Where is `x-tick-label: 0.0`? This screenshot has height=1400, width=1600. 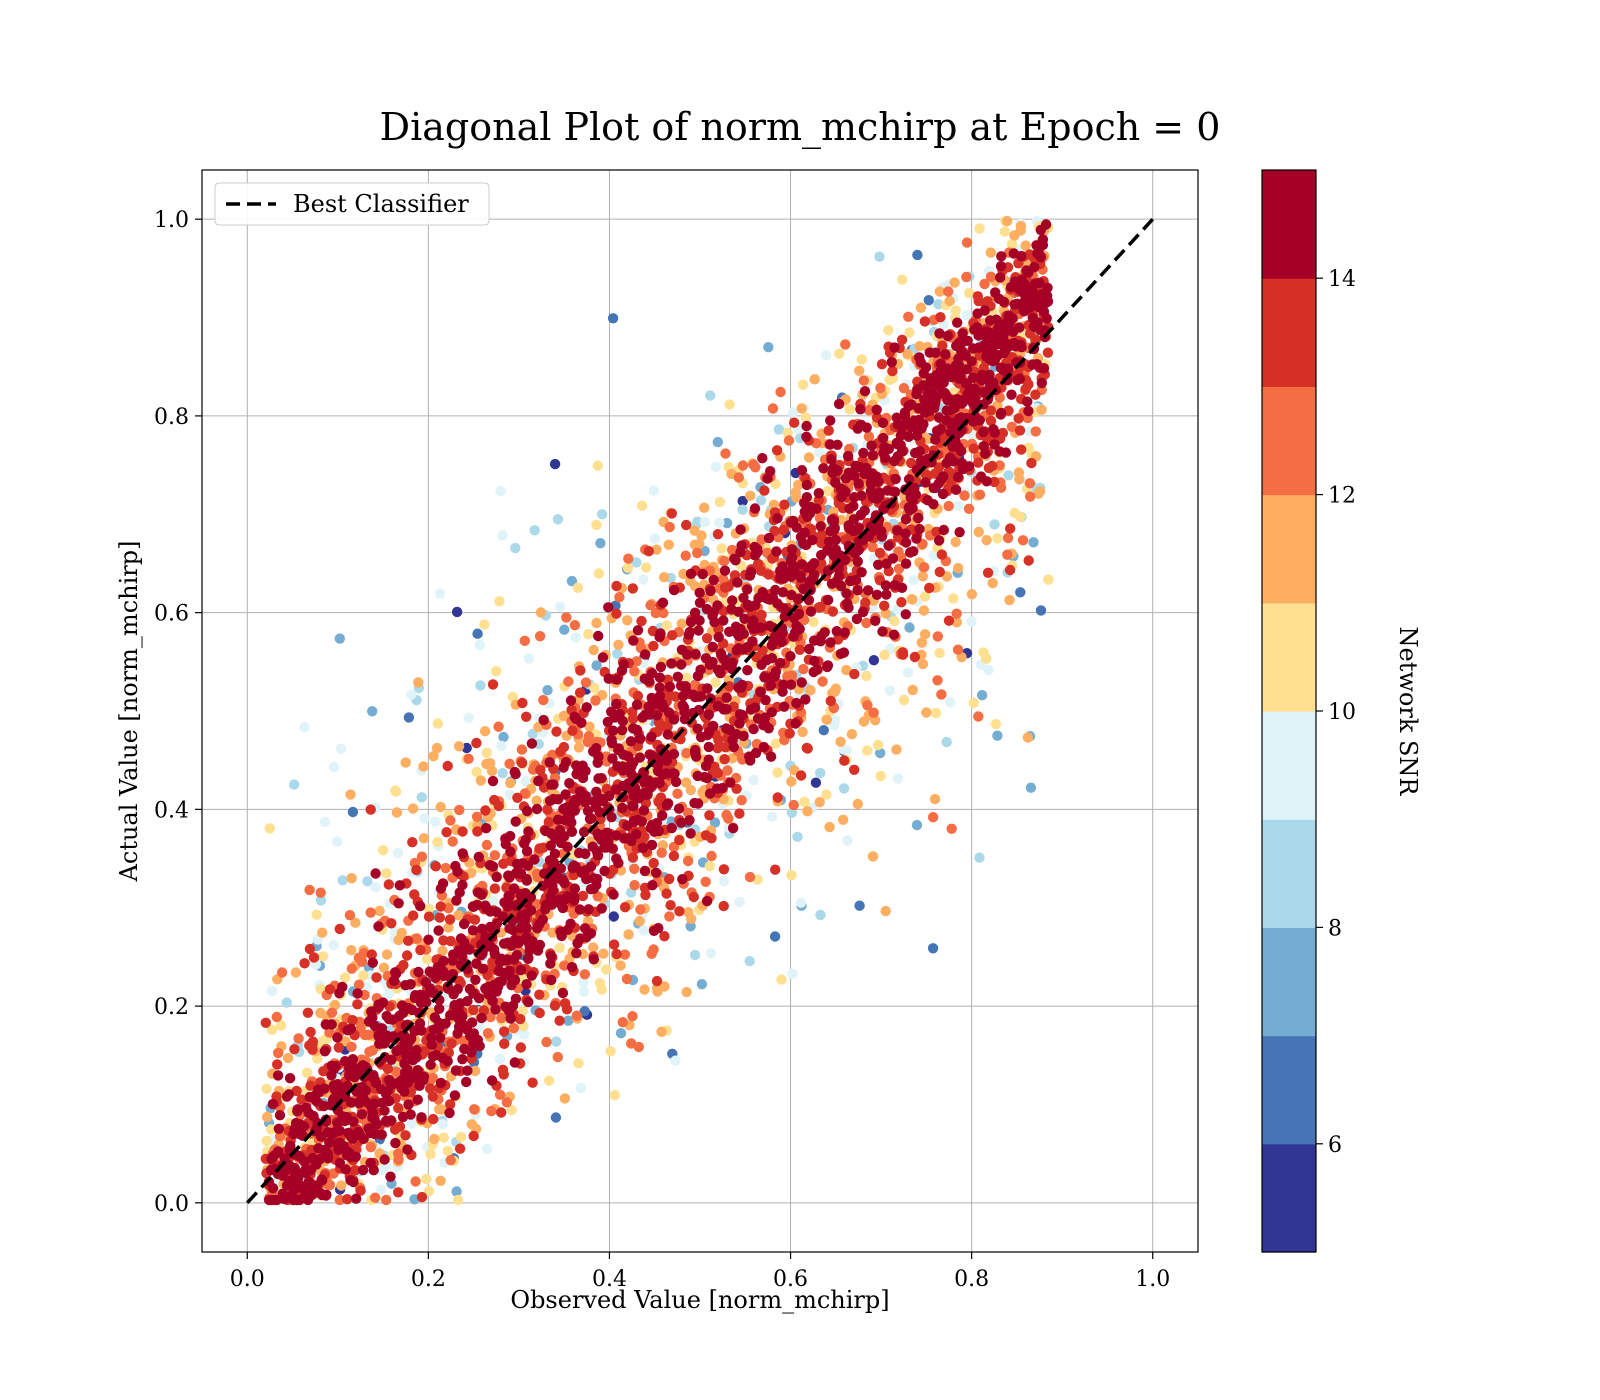
x-tick-label: 0.0 is located at coordinates (247, 1279).